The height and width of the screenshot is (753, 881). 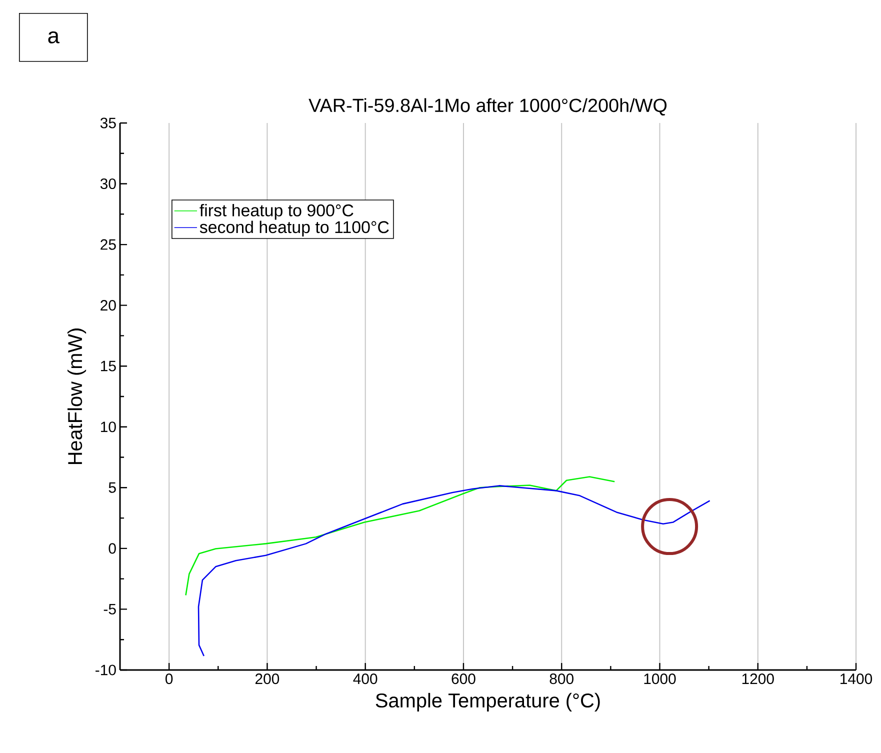 I want to click on text: a, so click(x=54, y=37).